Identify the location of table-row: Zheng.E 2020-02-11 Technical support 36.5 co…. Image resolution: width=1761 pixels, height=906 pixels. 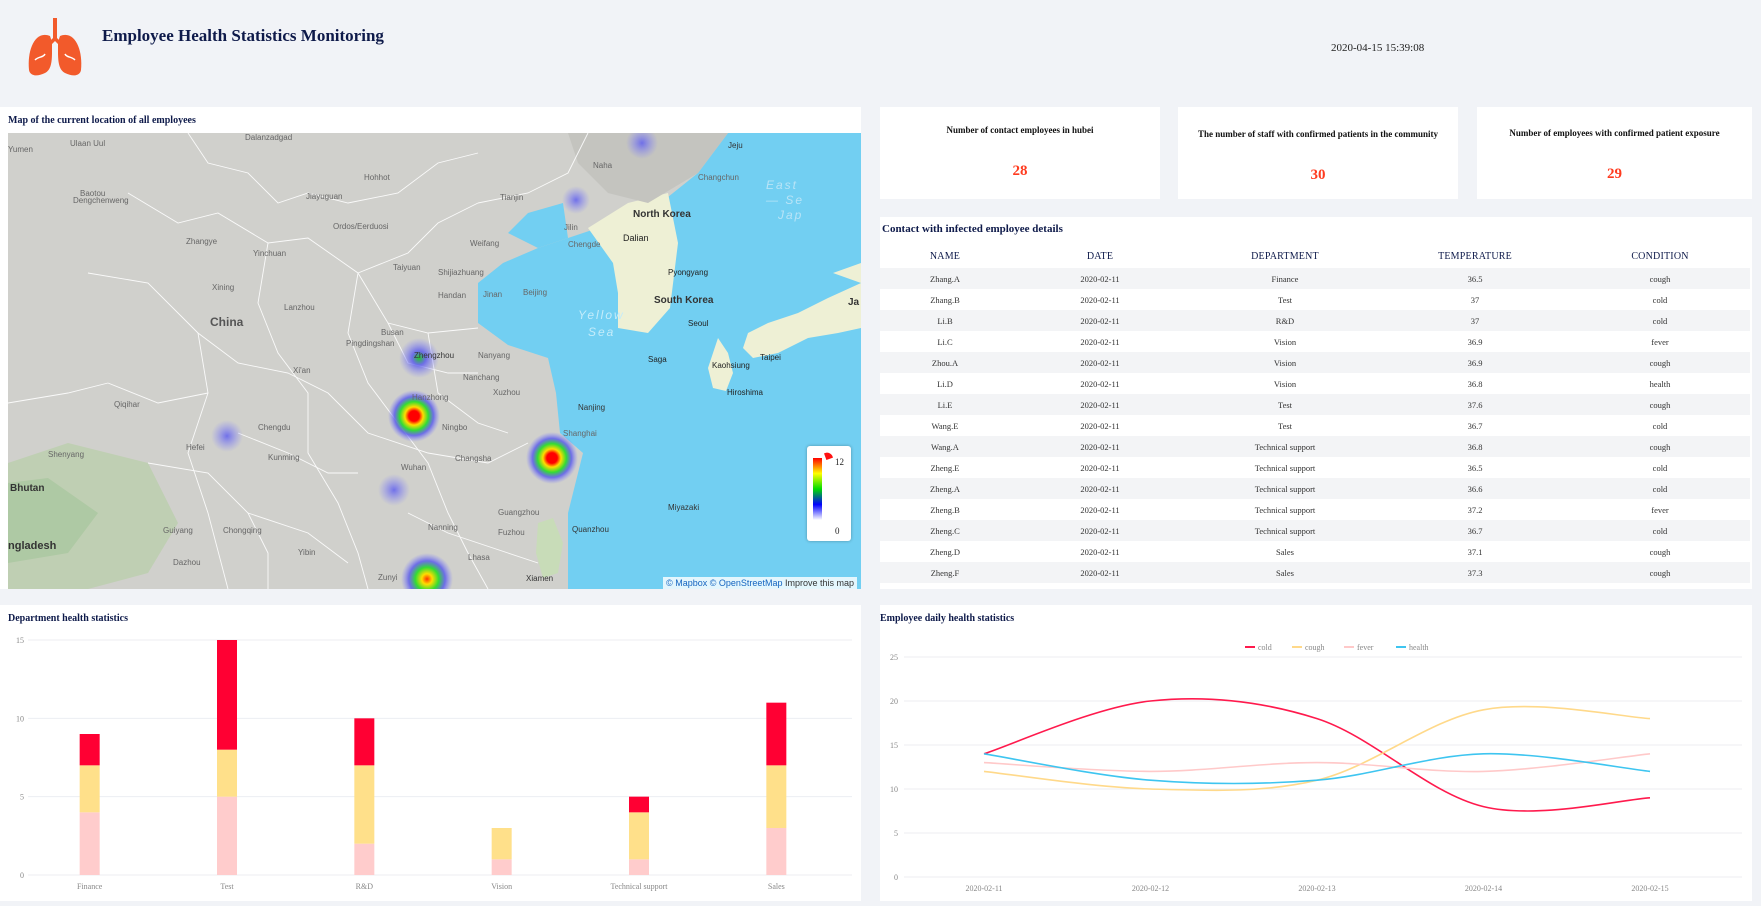
(1315, 467).